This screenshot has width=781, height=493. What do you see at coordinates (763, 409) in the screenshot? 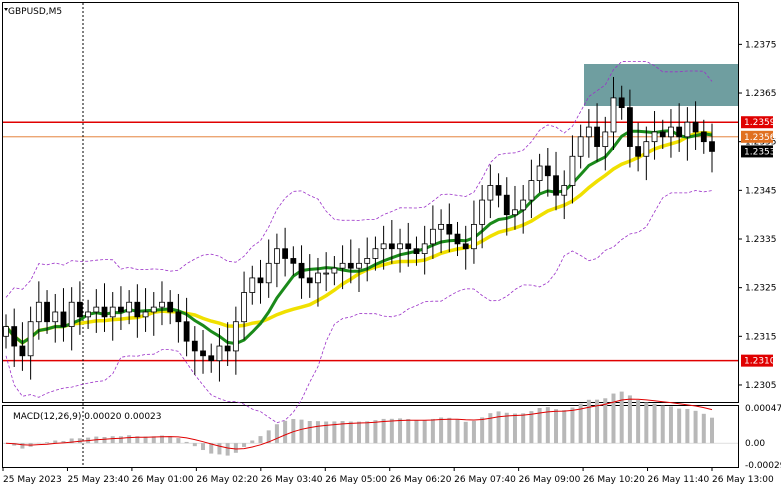
I see `macd-tick-label: 0.00047` at bounding box center [763, 409].